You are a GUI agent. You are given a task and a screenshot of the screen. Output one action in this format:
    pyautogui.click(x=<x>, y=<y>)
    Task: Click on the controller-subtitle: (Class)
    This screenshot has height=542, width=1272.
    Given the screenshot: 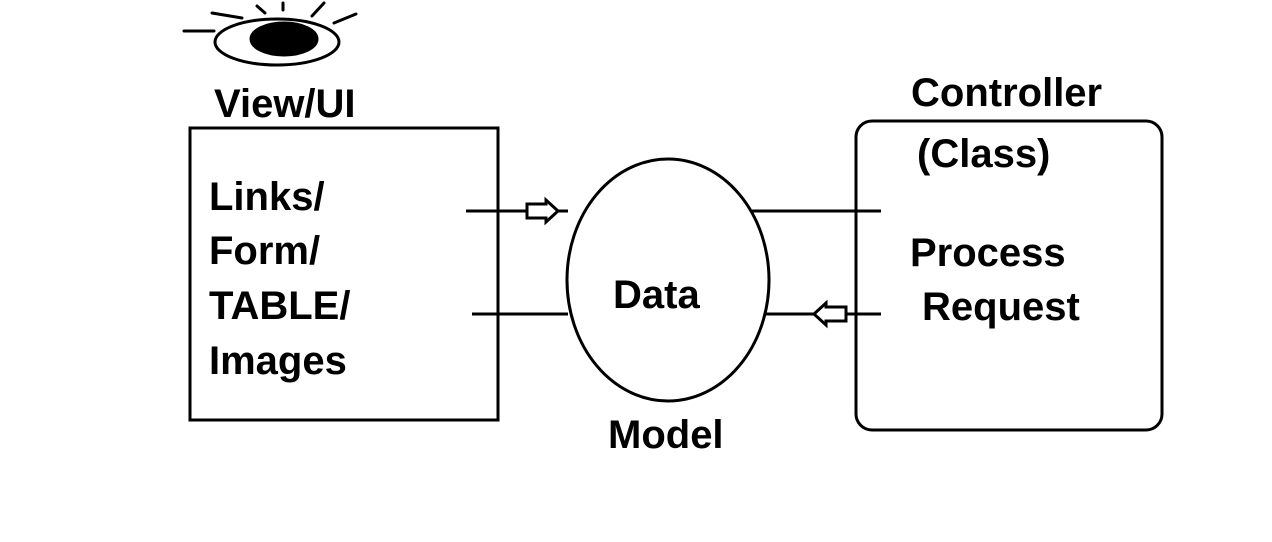 What is the action you would take?
    pyautogui.click(x=984, y=154)
    